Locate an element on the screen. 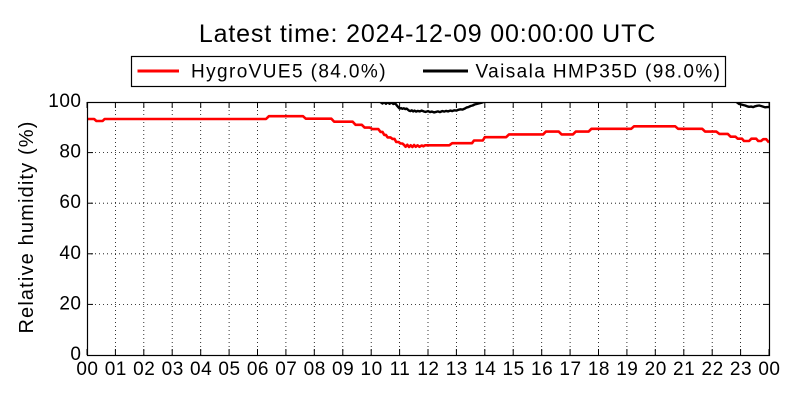 Image resolution: width=800 pixels, height=400 pixels. svg-text: 09 is located at coordinates (343, 369).